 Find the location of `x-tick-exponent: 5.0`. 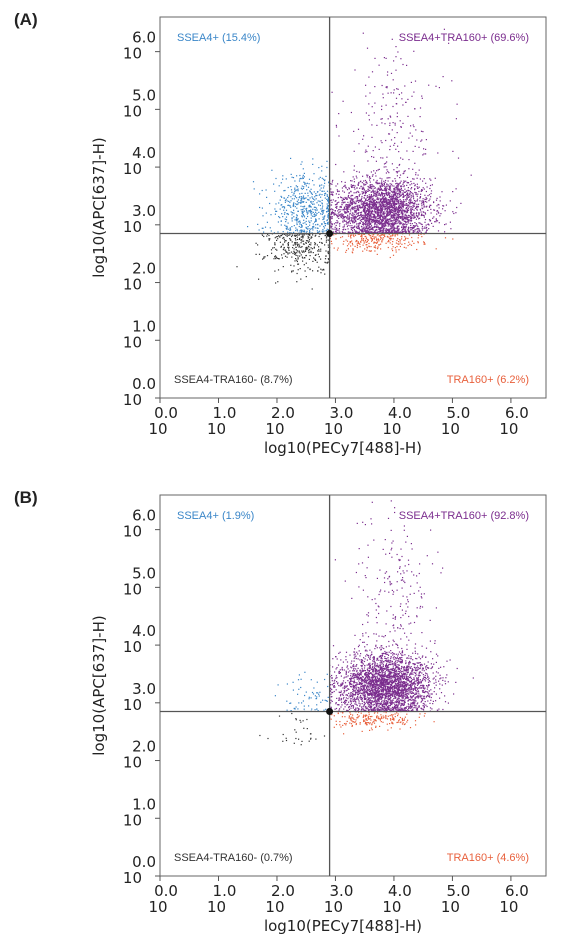

x-tick-exponent: 5.0 is located at coordinates (458, 413).